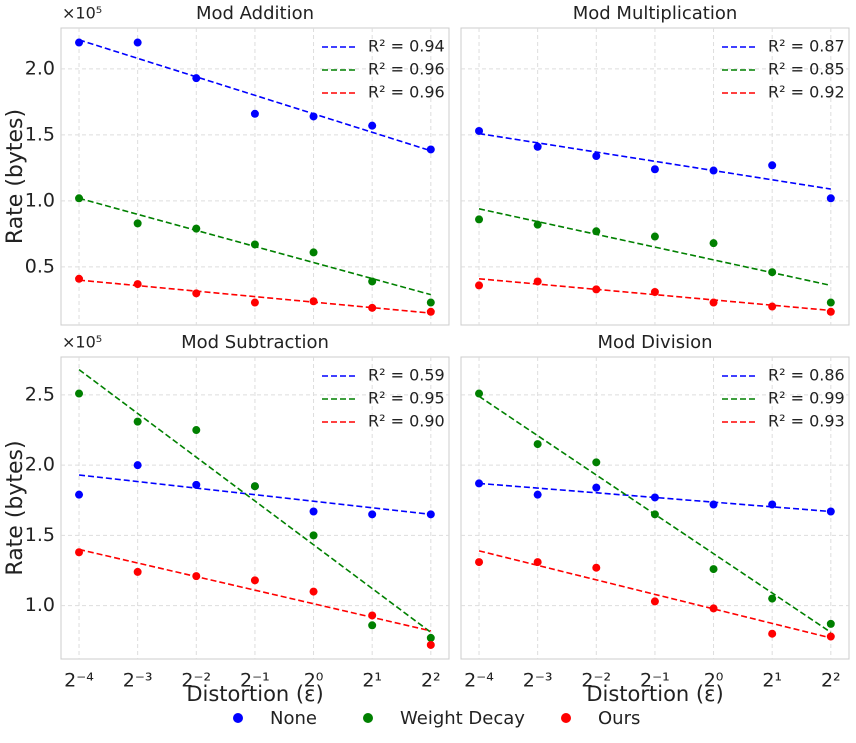 This screenshot has width=856, height=743. What do you see at coordinates (368, 718) in the screenshot?
I see `legend-marker` at bounding box center [368, 718].